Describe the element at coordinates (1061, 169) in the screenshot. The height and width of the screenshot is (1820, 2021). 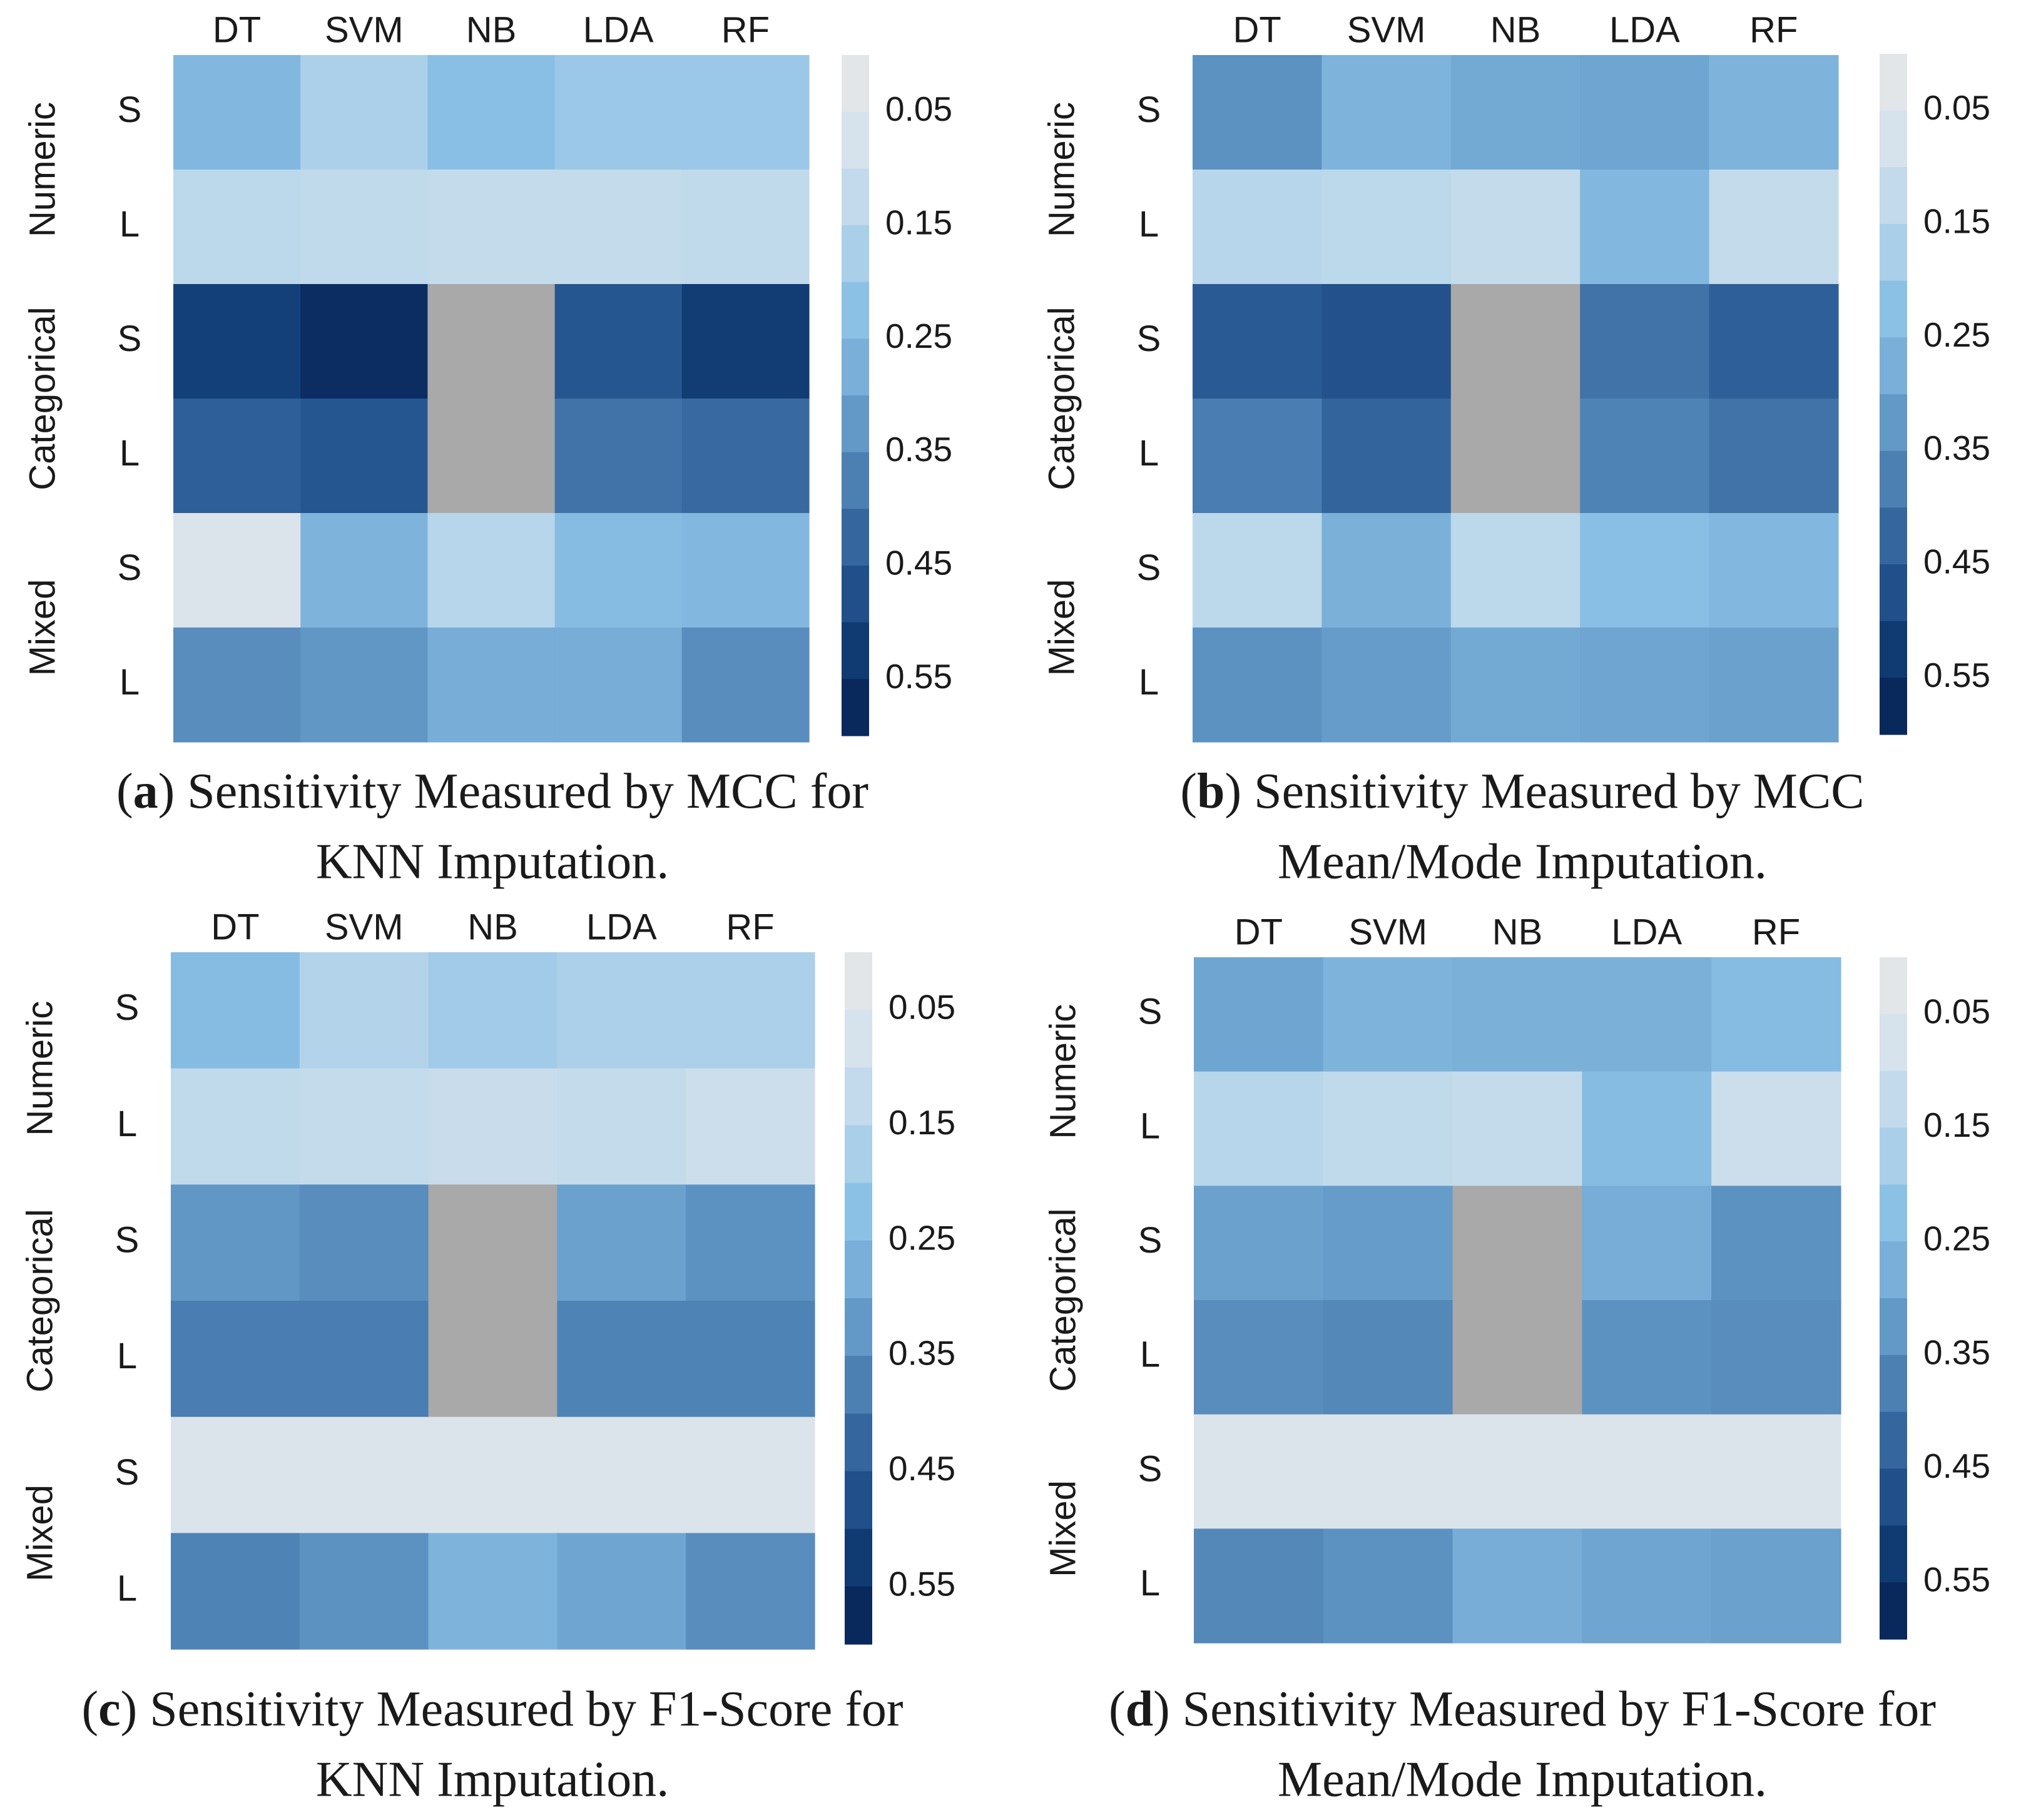
I see `row-group-label: Numeric` at that location.